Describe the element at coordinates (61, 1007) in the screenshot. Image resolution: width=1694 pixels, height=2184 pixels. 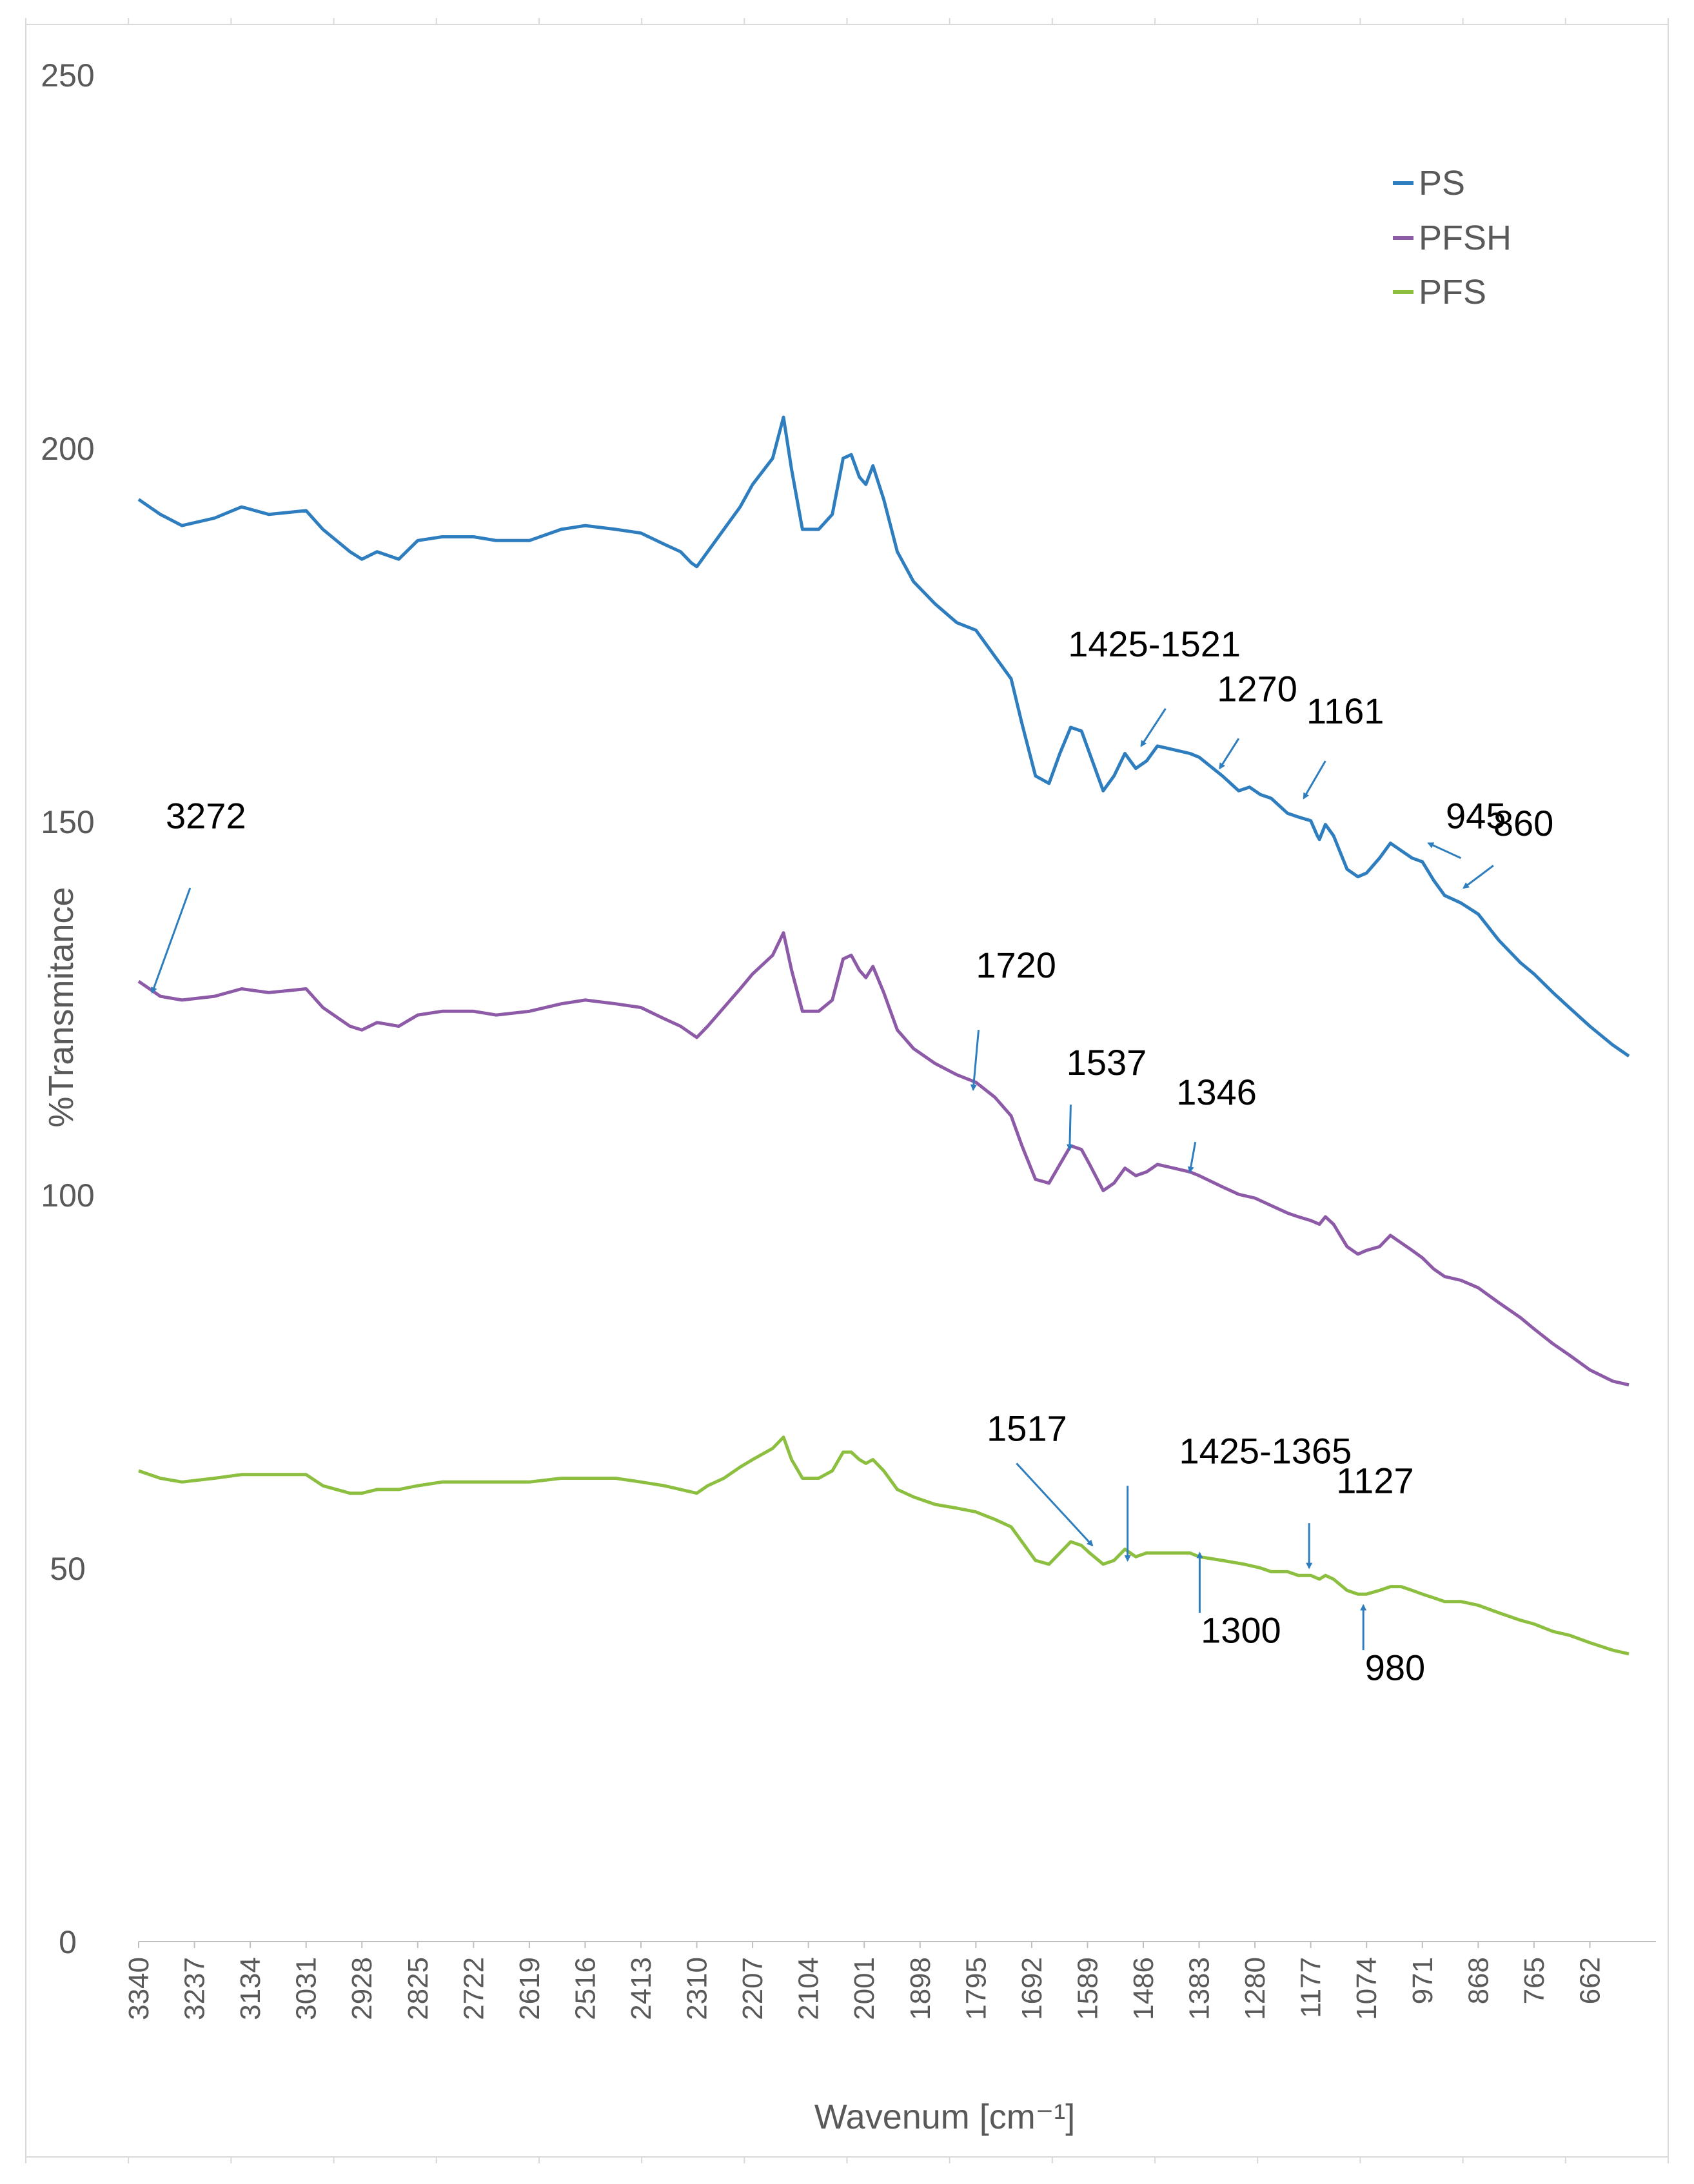
I see `y-axis-title: %Transmitance` at that location.